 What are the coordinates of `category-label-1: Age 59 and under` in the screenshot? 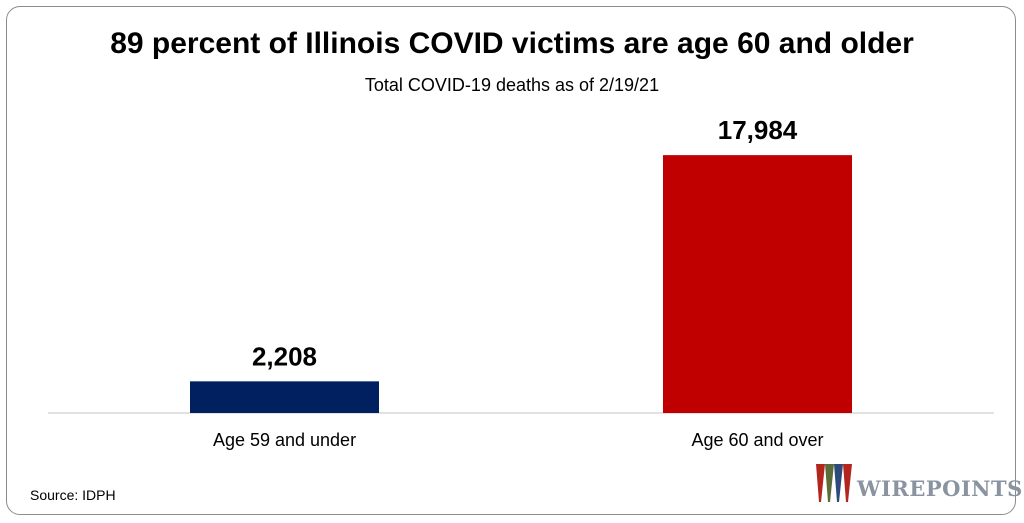 It's located at (284, 440).